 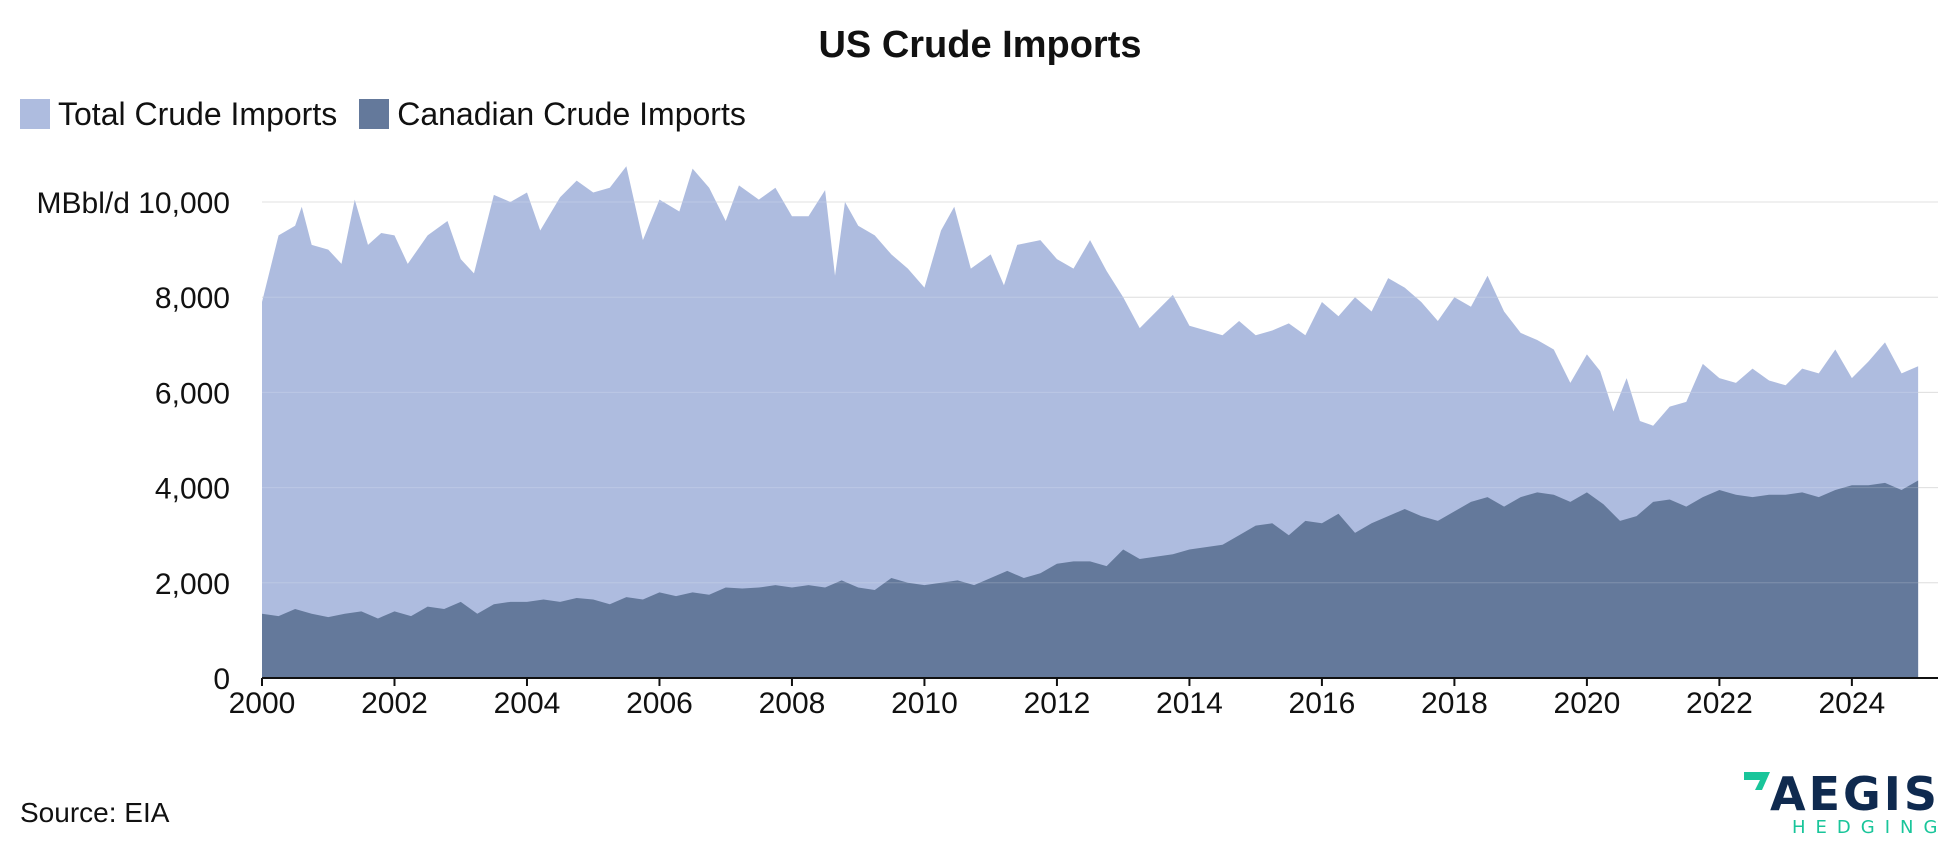 I want to click on x-tick-label: 2010, so click(x=924, y=703).